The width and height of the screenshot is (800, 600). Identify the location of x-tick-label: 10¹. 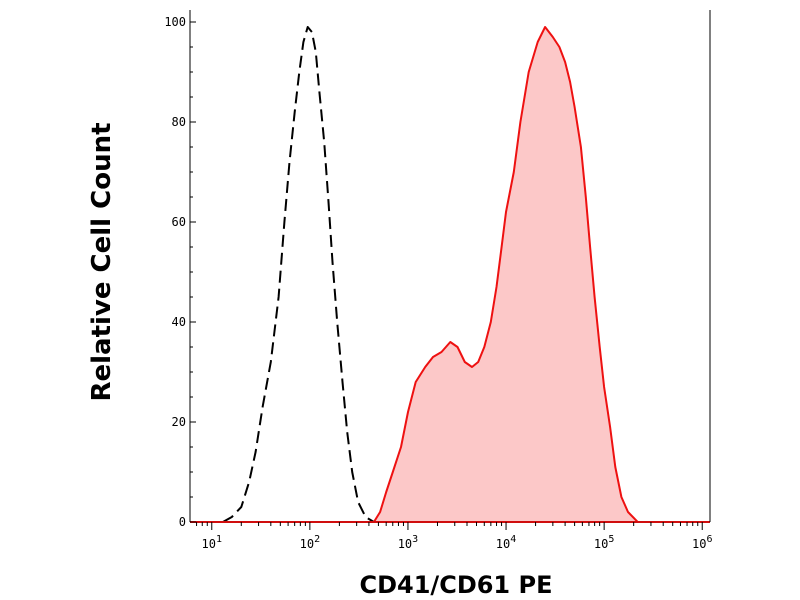
(212, 542).